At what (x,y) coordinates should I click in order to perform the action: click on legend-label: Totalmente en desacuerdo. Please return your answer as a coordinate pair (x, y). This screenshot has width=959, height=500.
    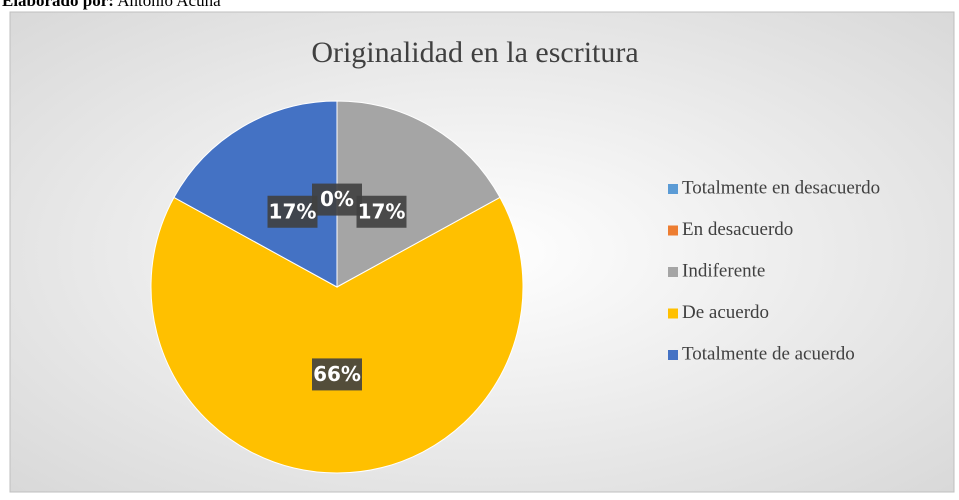
    Looking at the image, I should click on (781, 187).